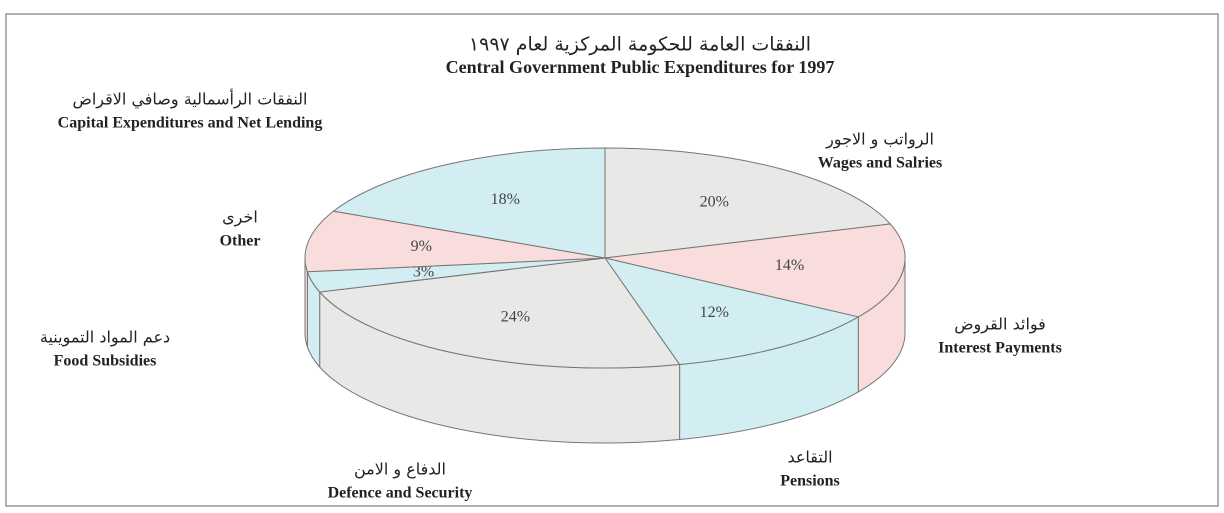 Image resolution: width=1224 pixels, height=513 pixels. What do you see at coordinates (515, 316) in the screenshot?
I see `value-label: 24%` at bounding box center [515, 316].